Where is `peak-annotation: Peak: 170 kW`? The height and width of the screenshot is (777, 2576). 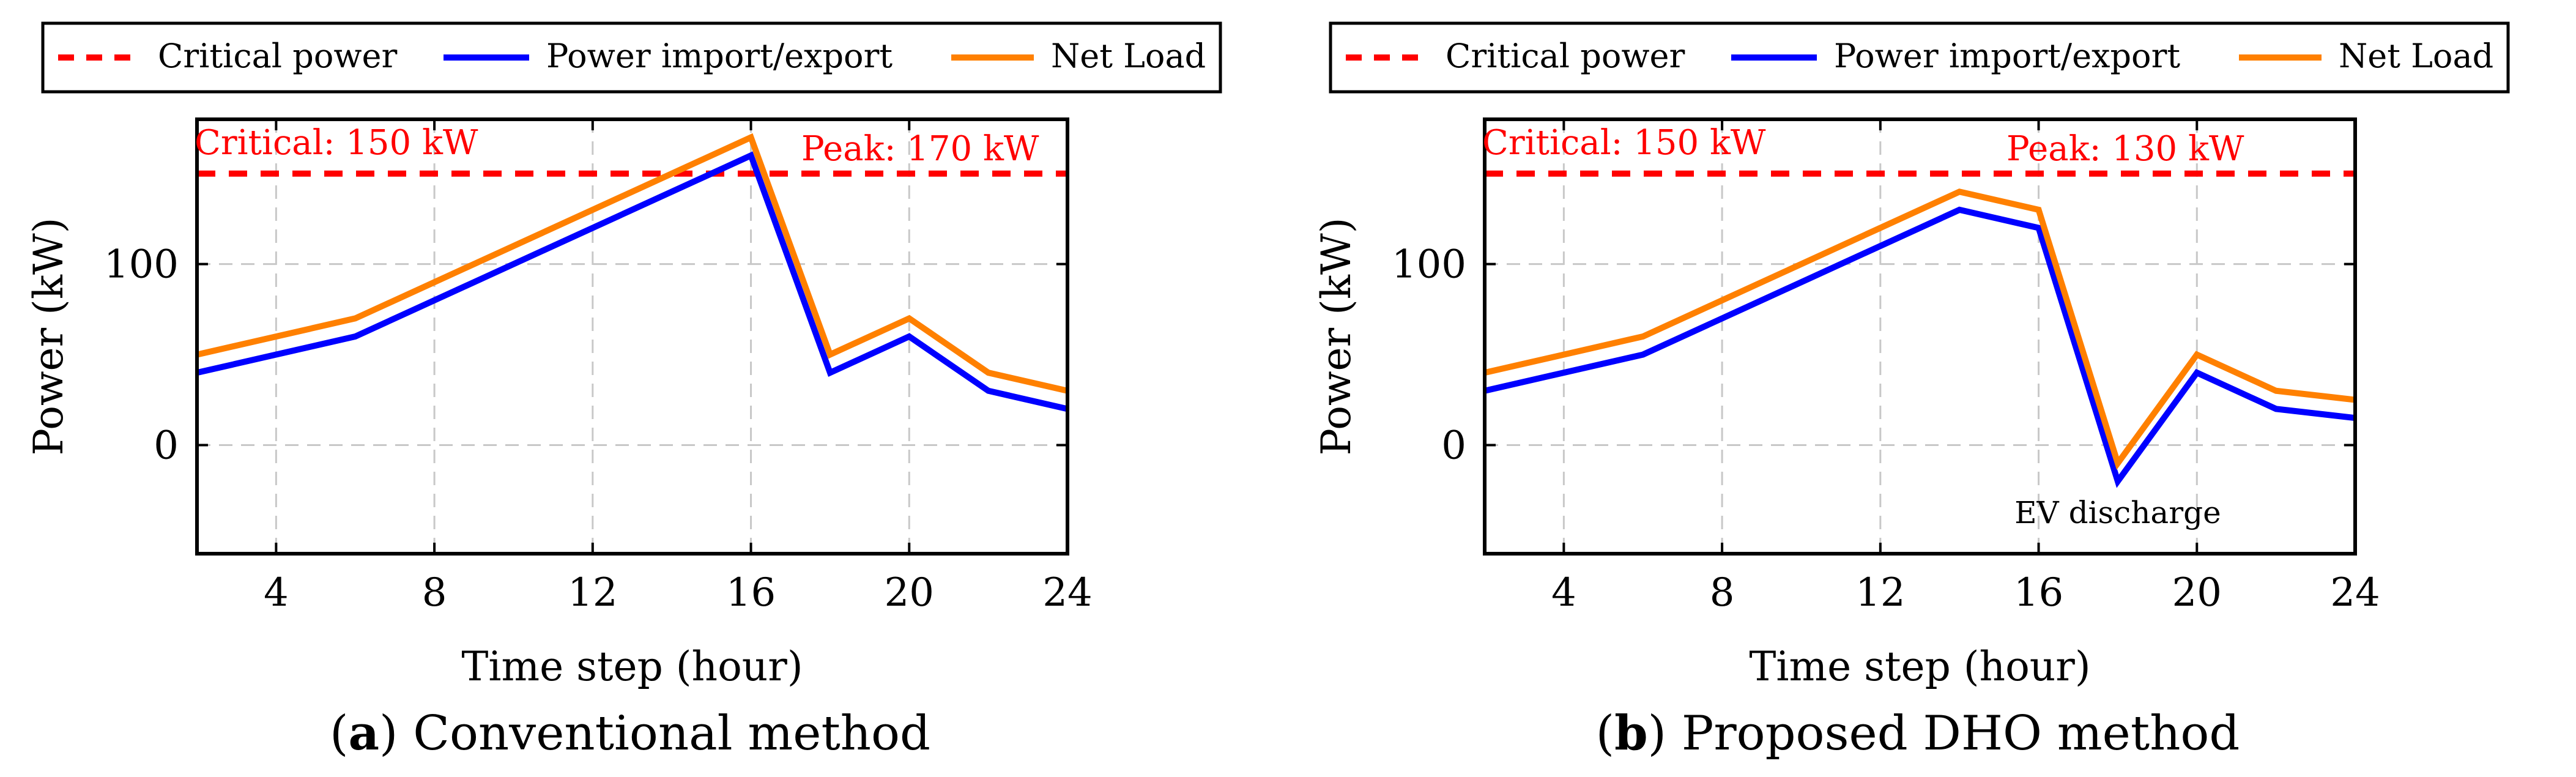 peak-annotation: Peak: 170 kW is located at coordinates (920, 149).